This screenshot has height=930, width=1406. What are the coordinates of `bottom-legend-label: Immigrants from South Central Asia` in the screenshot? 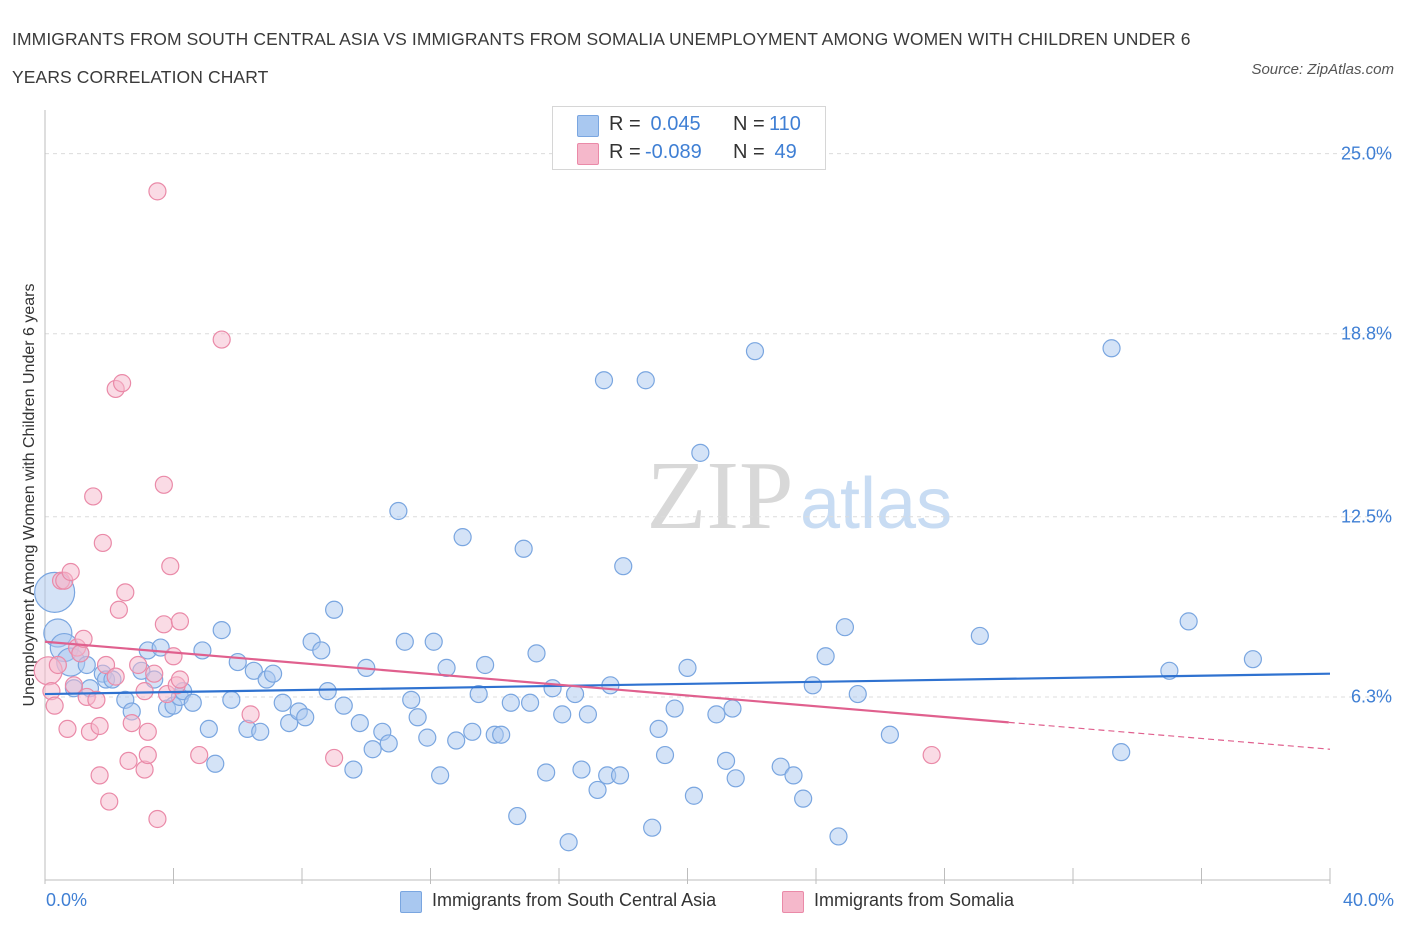 It's located at (574, 900).